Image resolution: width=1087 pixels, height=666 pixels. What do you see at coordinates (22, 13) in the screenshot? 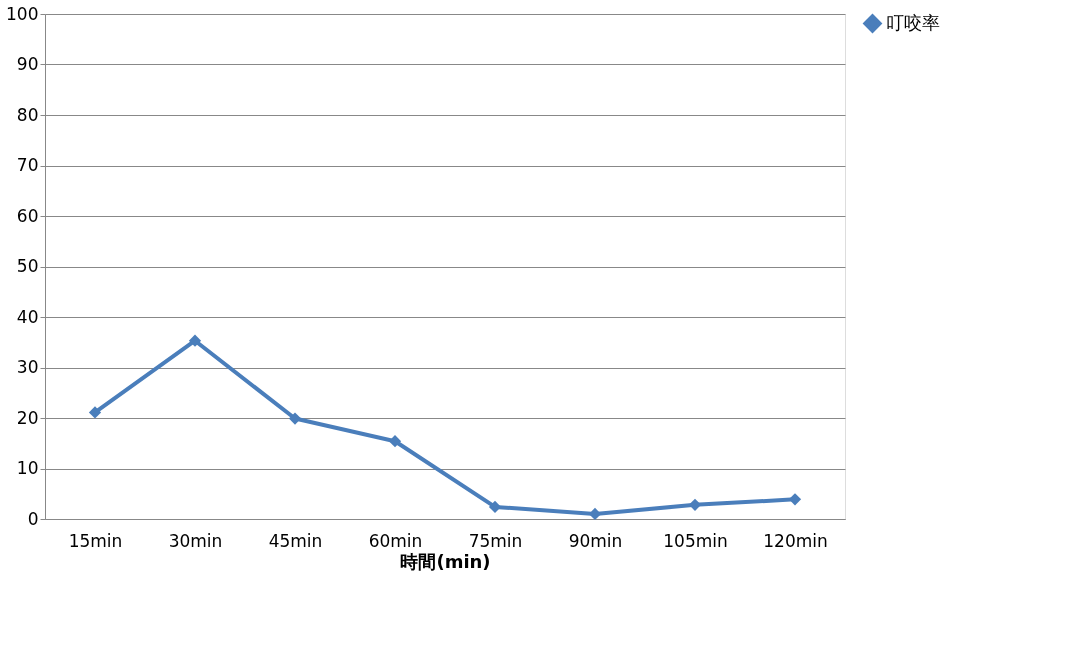
I see `y-tick-label: 100` at bounding box center [22, 13].